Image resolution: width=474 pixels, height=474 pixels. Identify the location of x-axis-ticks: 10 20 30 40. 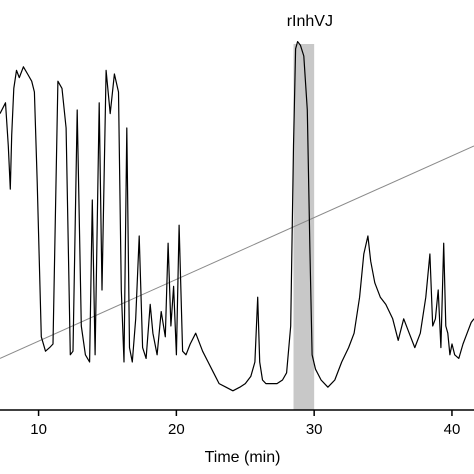
(245, 424).